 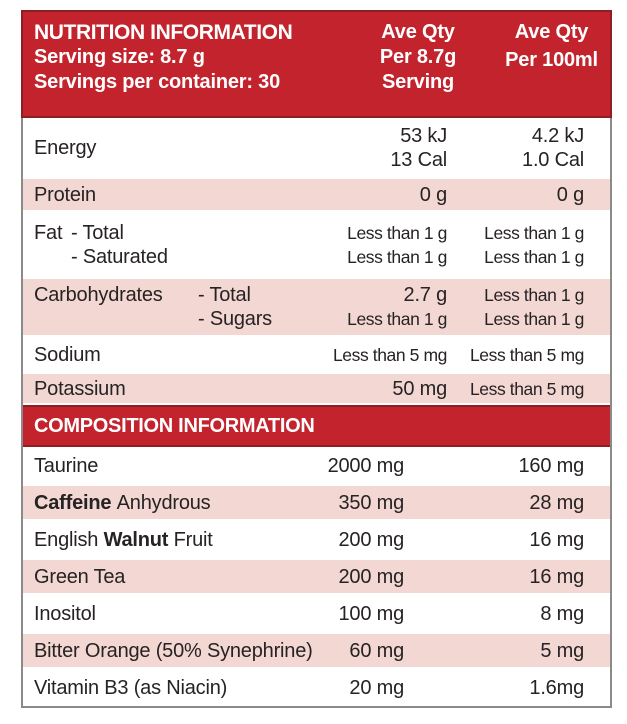 What do you see at coordinates (67, 354) in the screenshot?
I see `nutrient-name: Sodium` at bounding box center [67, 354].